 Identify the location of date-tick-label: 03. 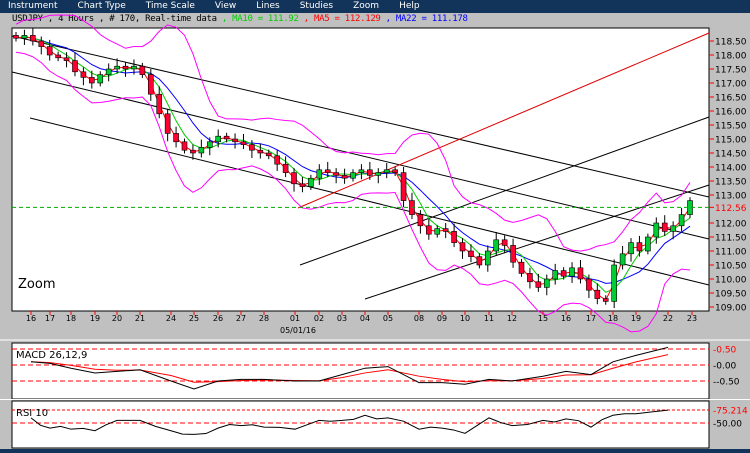
(342, 318).